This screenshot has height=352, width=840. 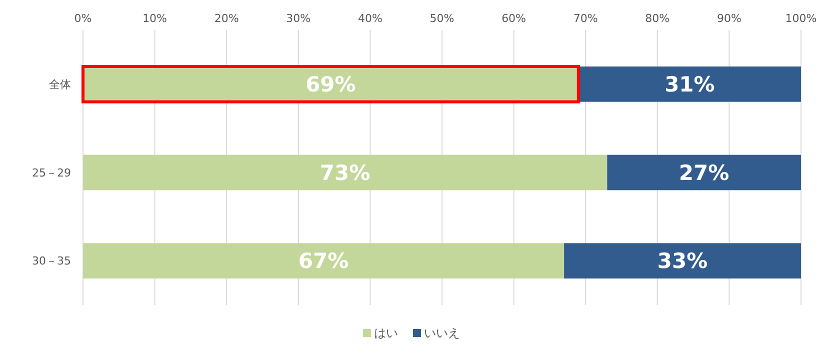 I want to click on x-tick-label: 20%, so click(x=226, y=18).